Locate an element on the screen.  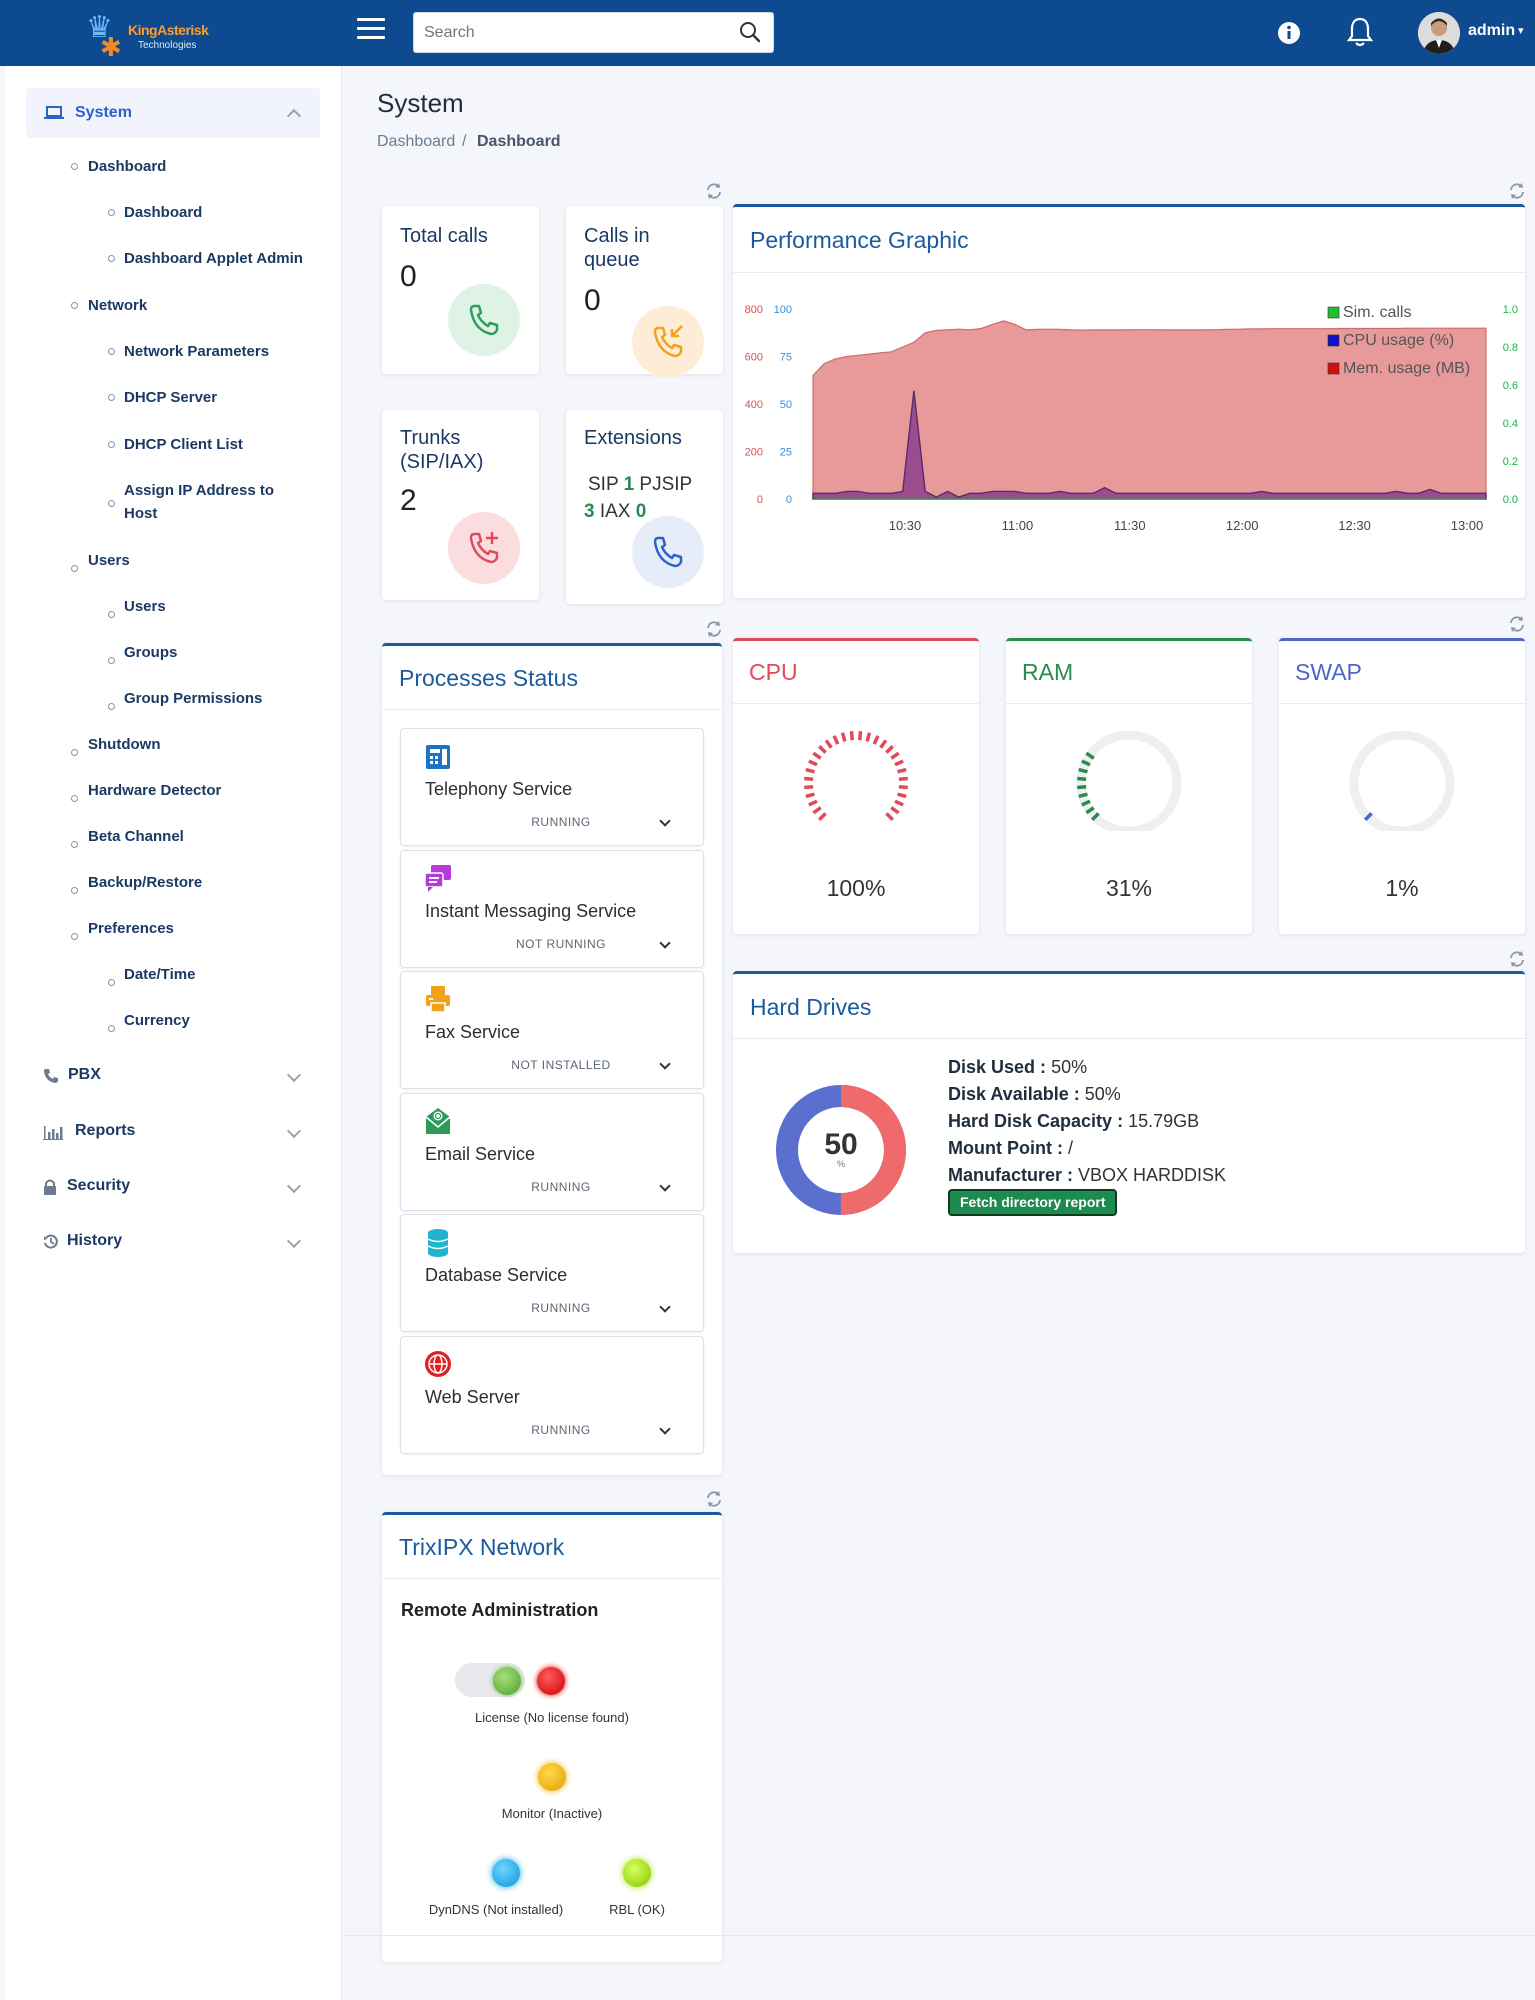
stat-title-line1: Trunks is located at coordinates (430, 438).